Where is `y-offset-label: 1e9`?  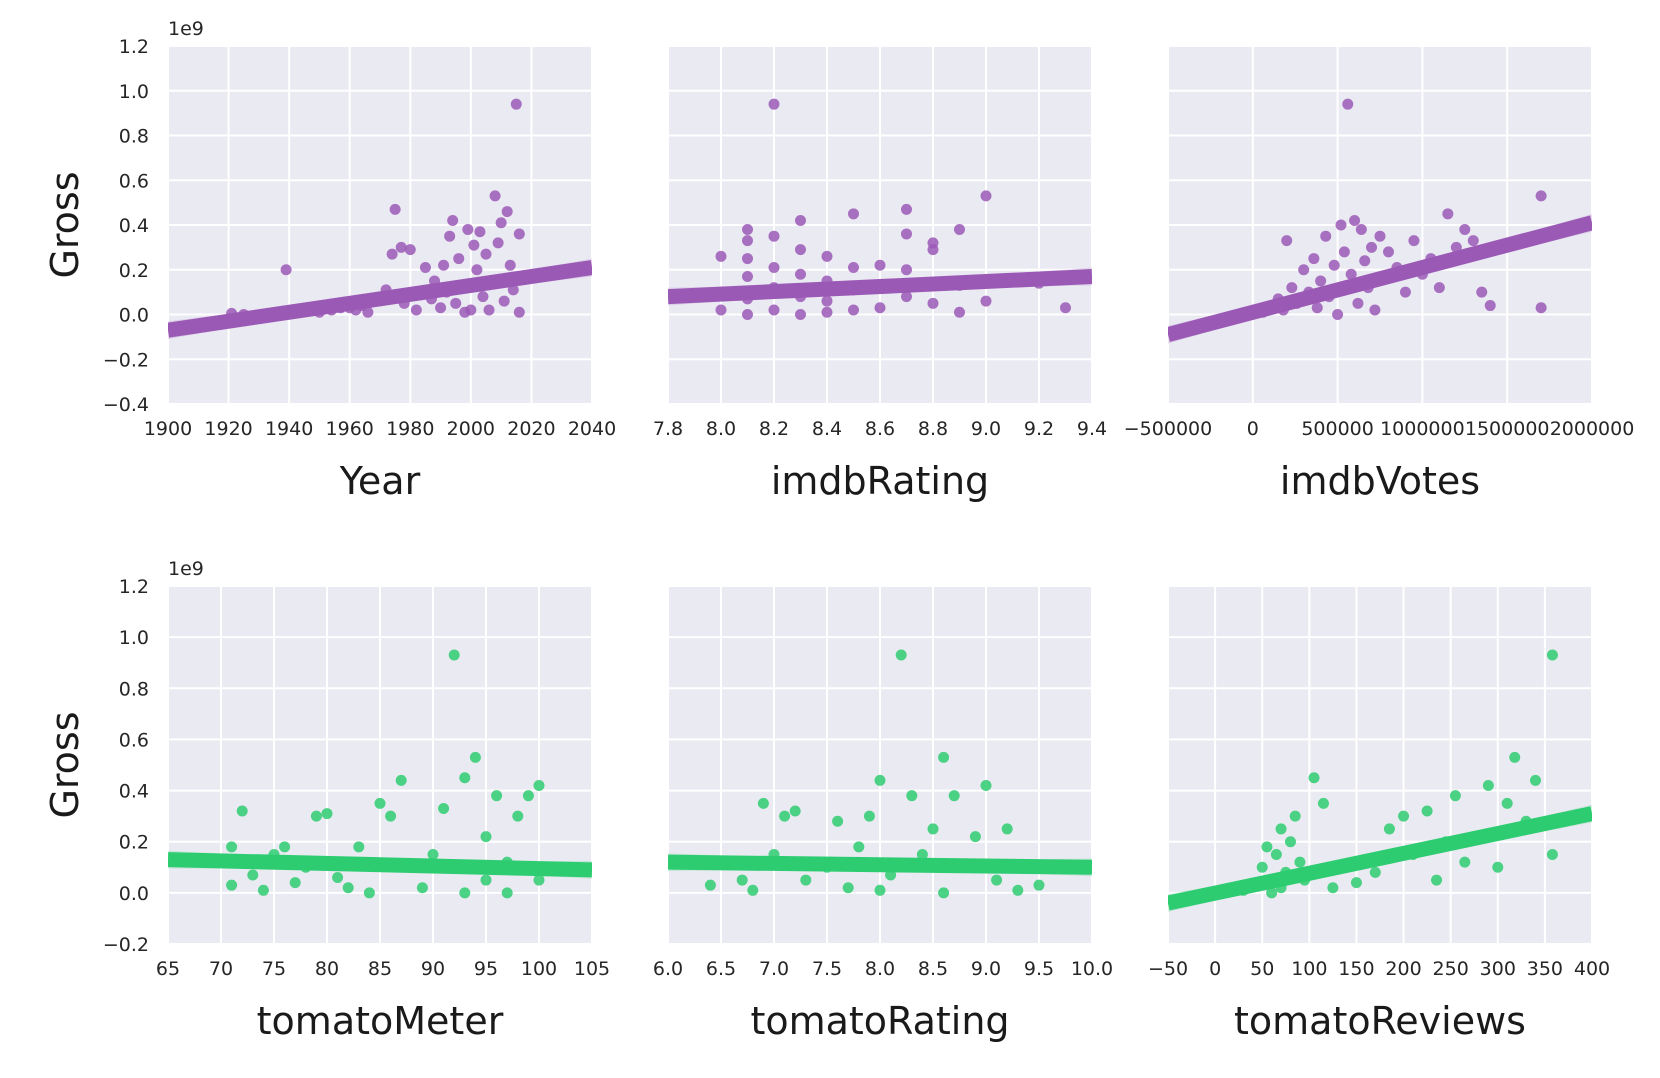 y-offset-label: 1e9 is located at coordinates (186, 29).